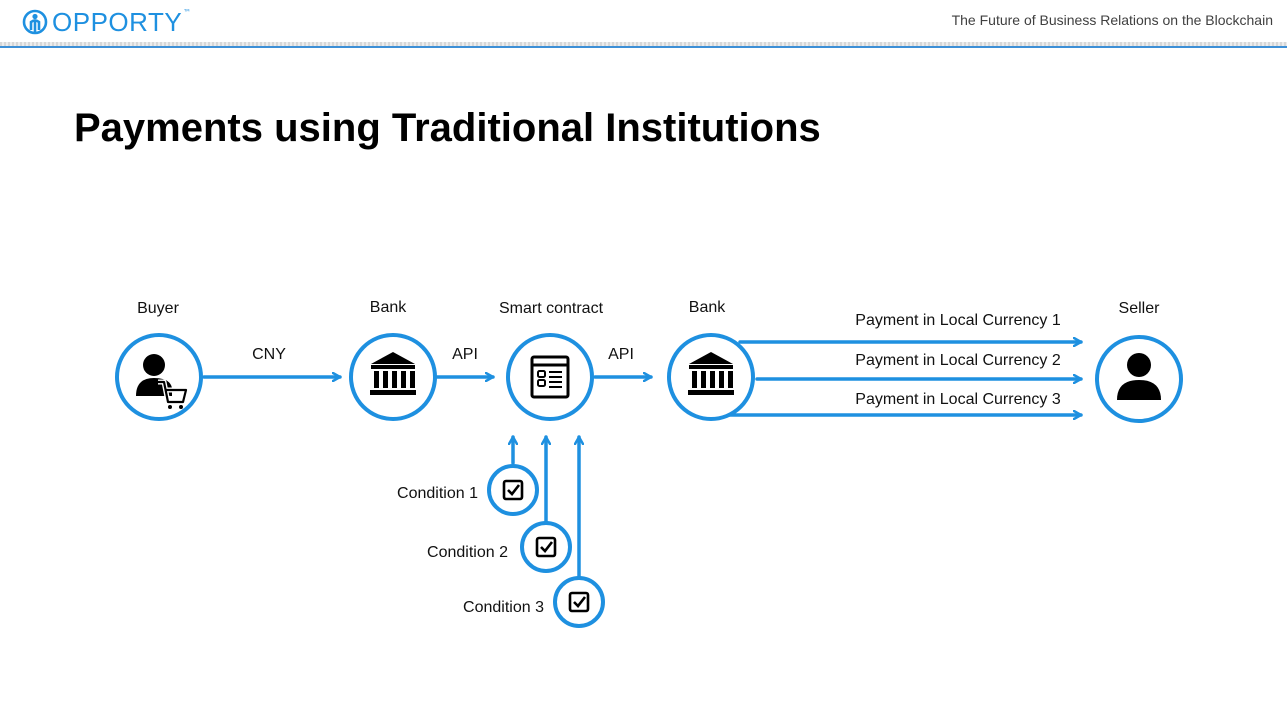  Describe the element at coordinates (707, 307) in the screenshot. I see `bank-right-label: Bank` at that location.